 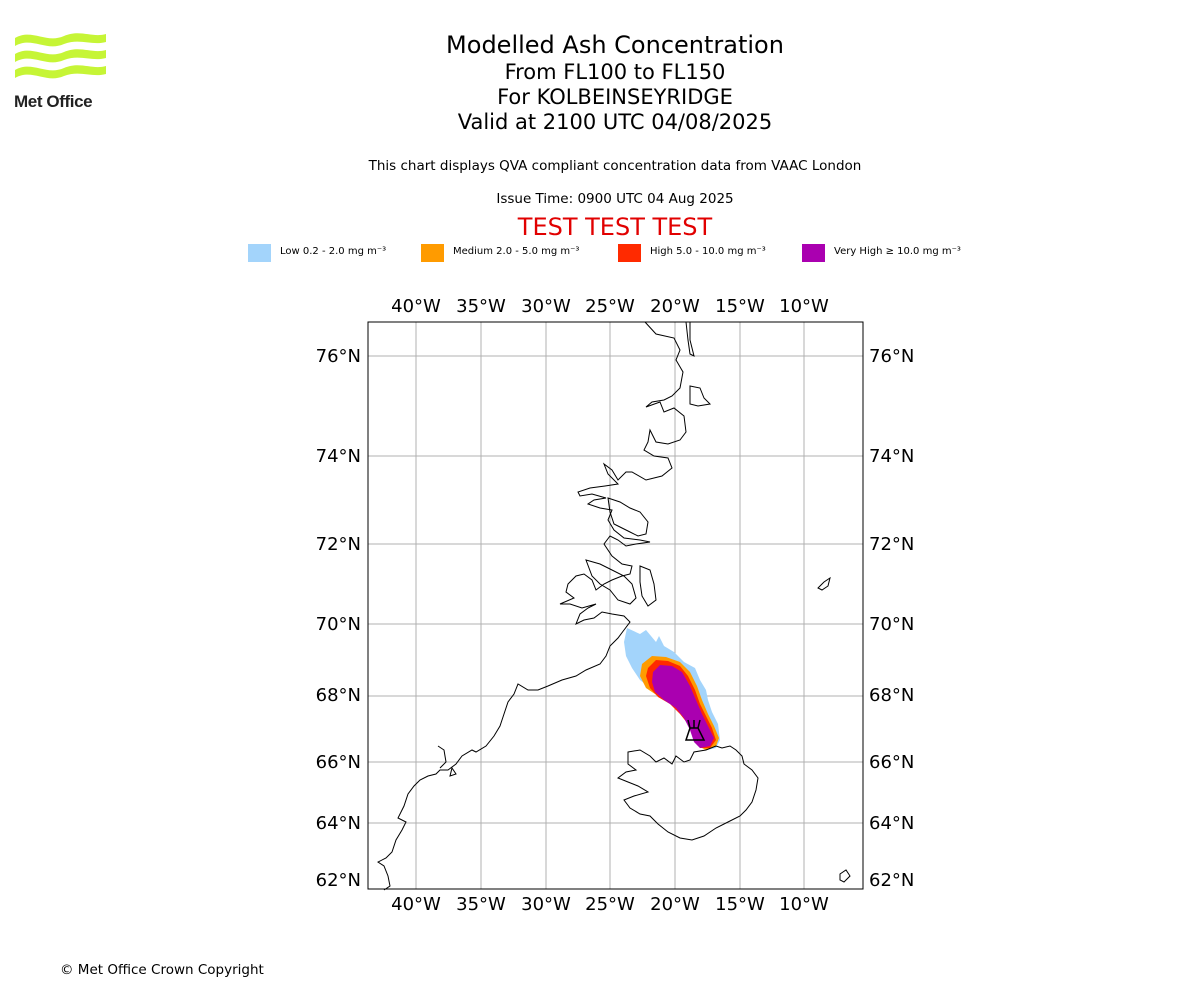 I want to click on legend-label-low: Low 0.2 - 2.0 mg m⁻³, so click(x=333, y=251).